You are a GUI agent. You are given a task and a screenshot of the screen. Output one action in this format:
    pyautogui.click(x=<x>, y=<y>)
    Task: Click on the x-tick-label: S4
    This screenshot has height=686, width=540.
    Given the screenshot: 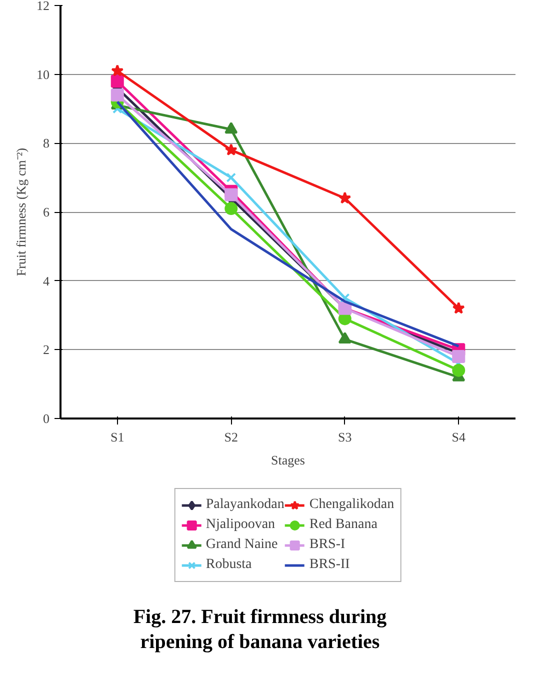 What is the action you would take?
    pyautogui.click(x=459, y=437)
    